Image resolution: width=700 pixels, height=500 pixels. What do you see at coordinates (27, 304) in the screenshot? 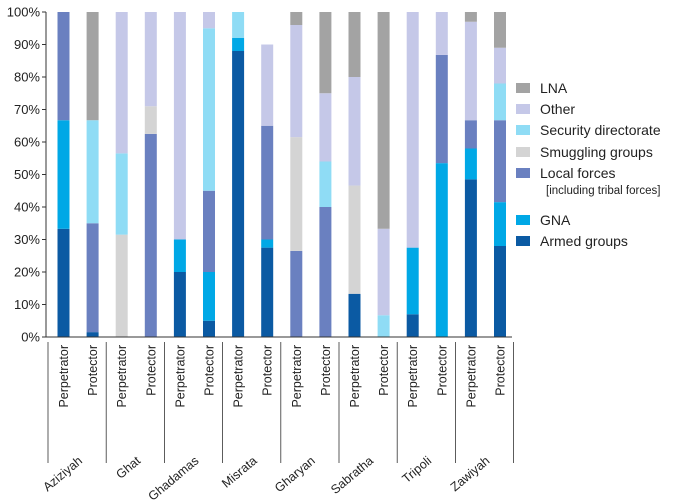
I see `y-tick-label: 10%` at bounding box center [27, 304].